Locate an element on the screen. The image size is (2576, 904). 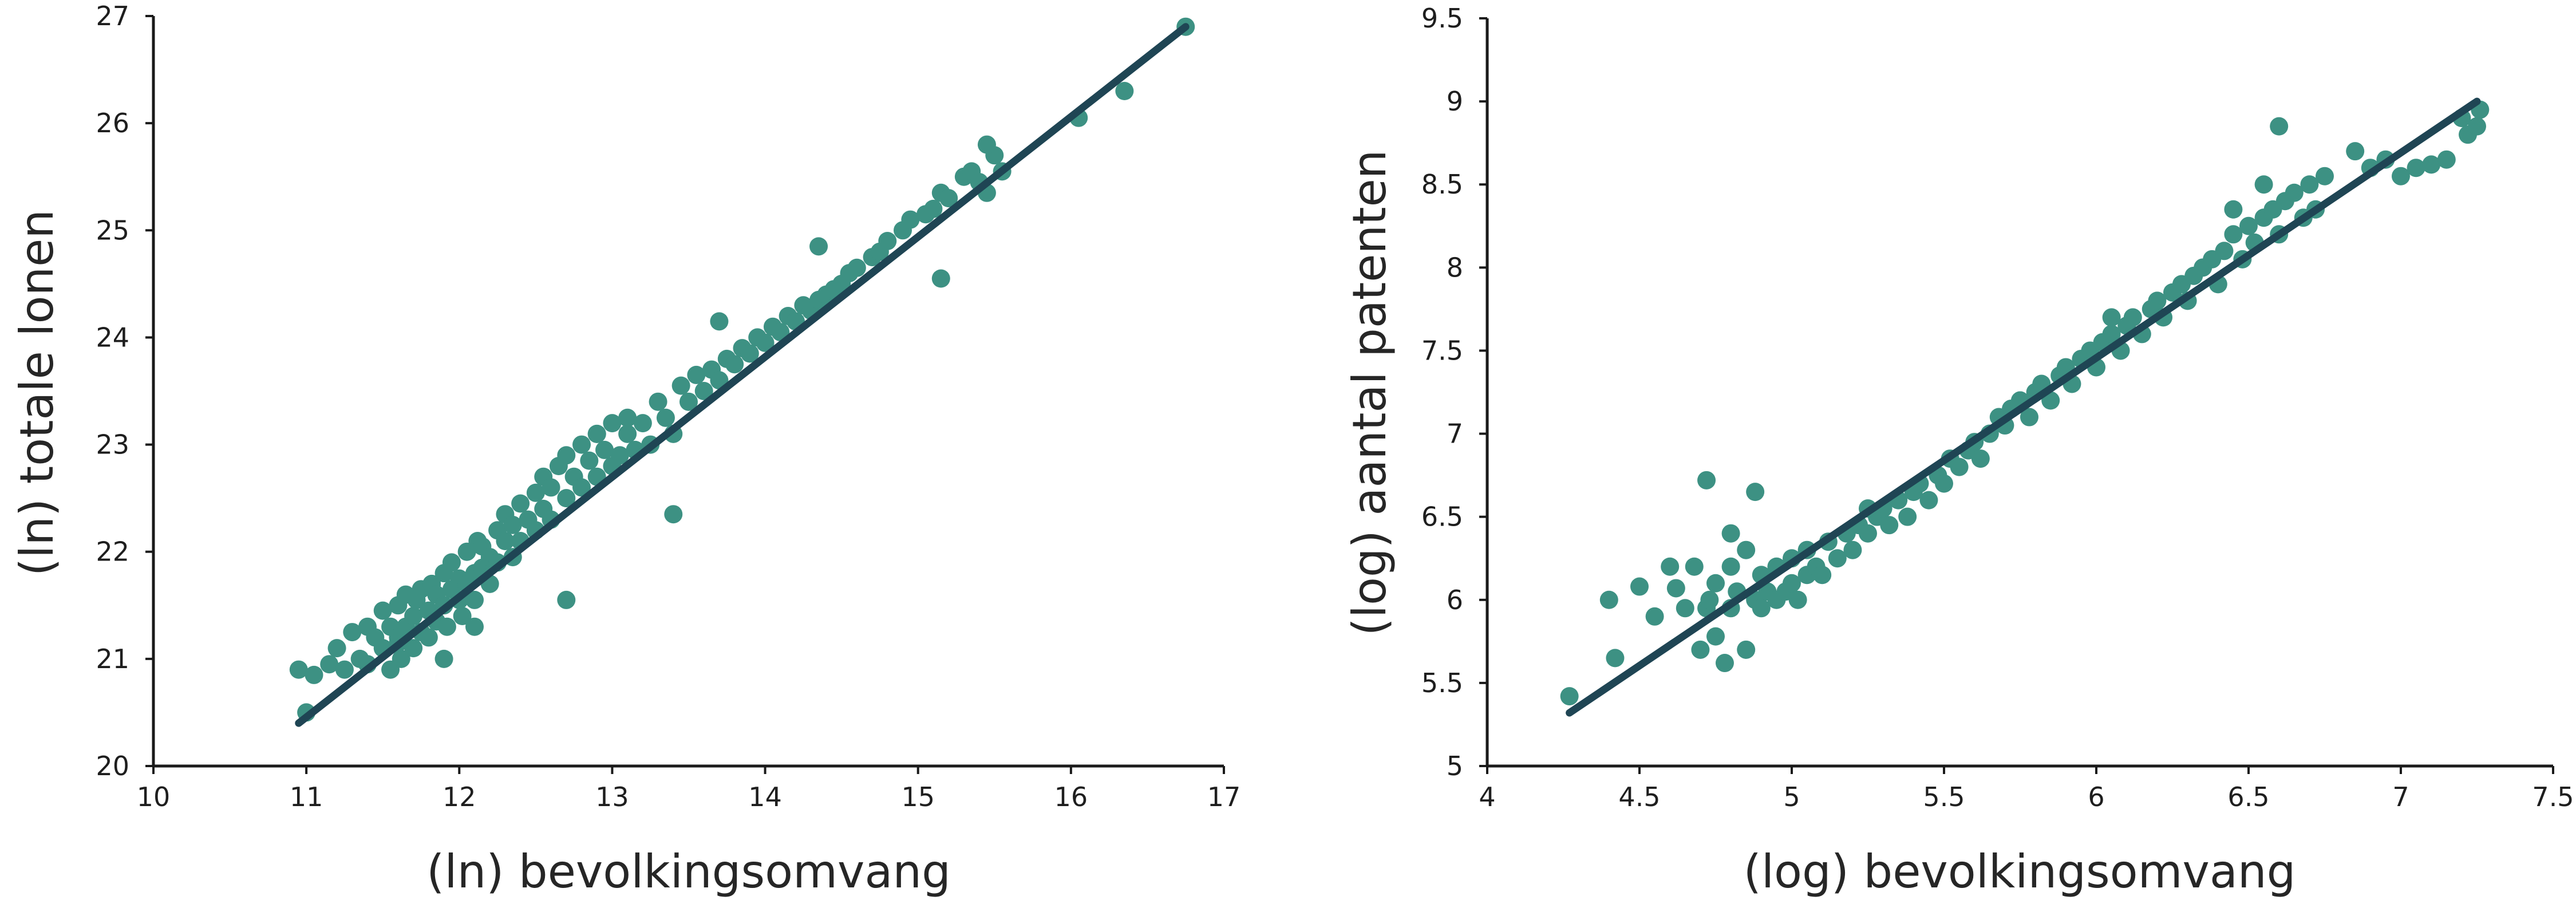
x-tick-label: 7 is located at coordinates (2400, 796).